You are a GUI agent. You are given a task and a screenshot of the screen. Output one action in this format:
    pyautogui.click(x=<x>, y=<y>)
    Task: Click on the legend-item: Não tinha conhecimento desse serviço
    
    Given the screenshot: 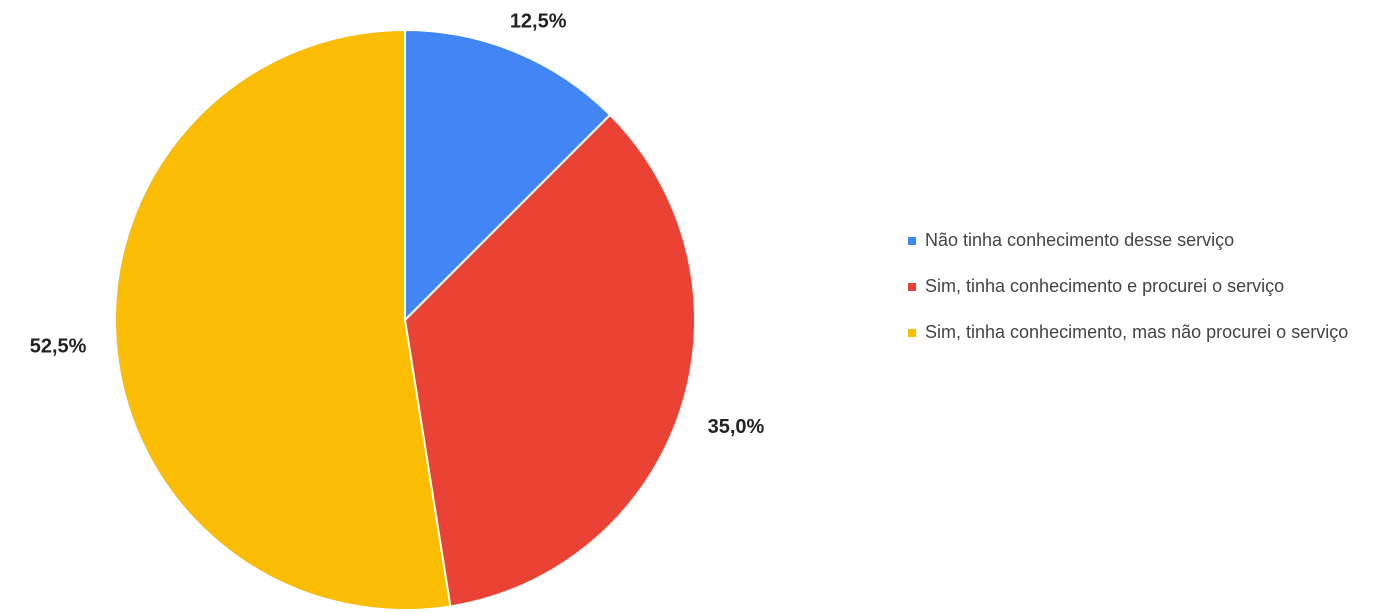 What is the action you would take?
    pyautogui.click(x=1149, y=240)
    